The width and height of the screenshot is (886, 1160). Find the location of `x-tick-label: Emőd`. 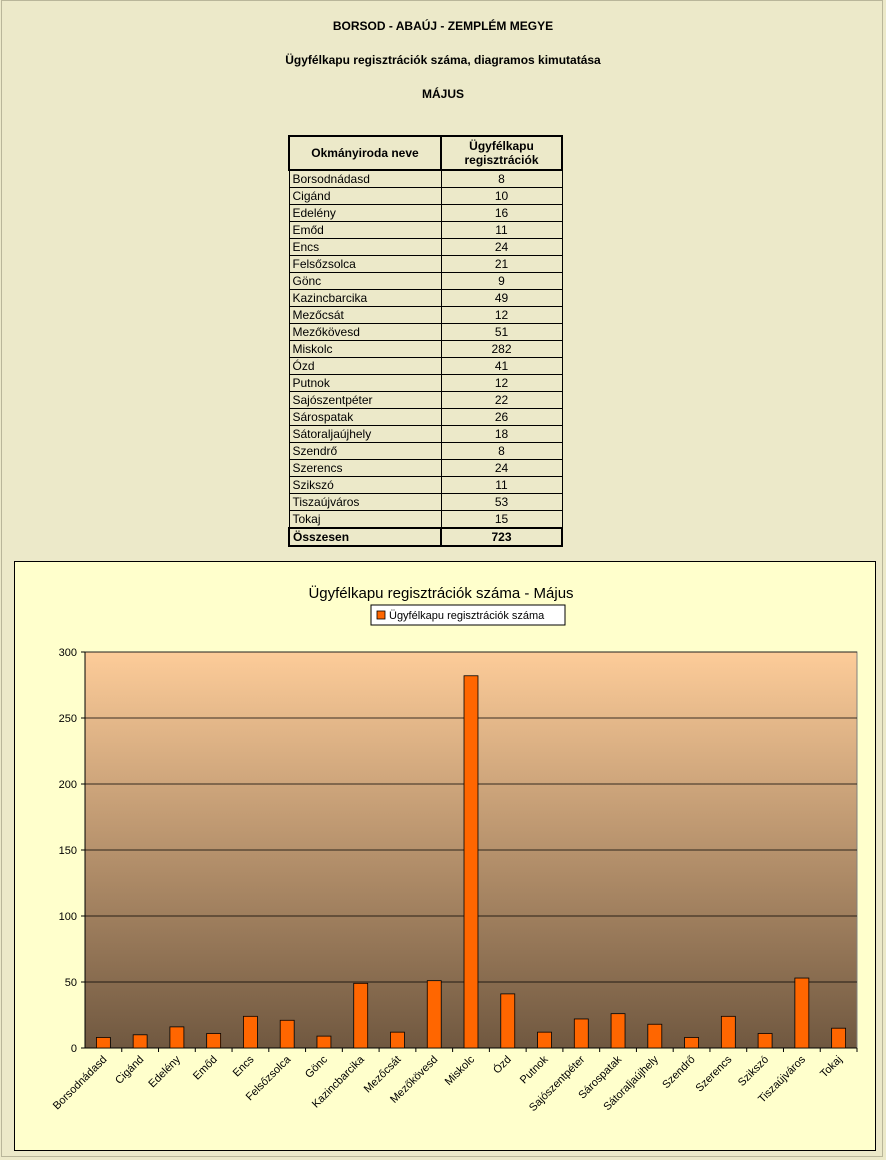

x-tick-label: Emőd is located at coordinates (205, 1068).